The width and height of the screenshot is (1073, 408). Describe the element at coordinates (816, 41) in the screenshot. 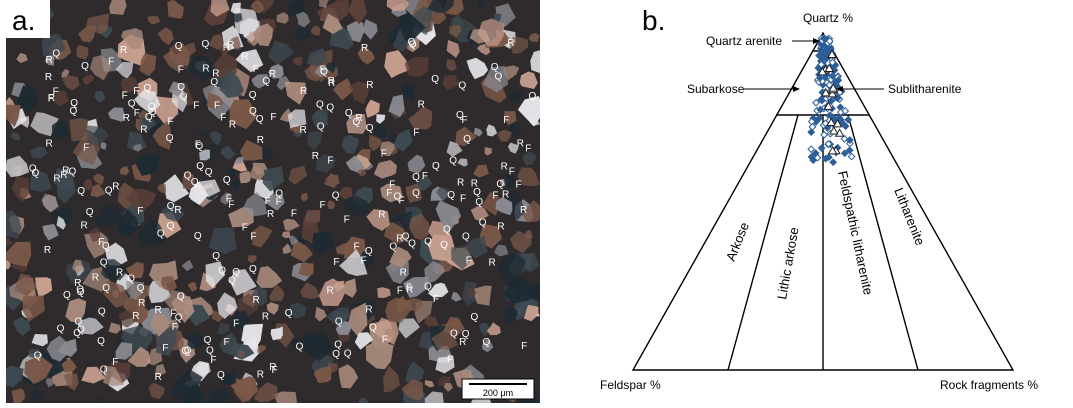

I see `quartz-arenite-arrowhead` at that location.